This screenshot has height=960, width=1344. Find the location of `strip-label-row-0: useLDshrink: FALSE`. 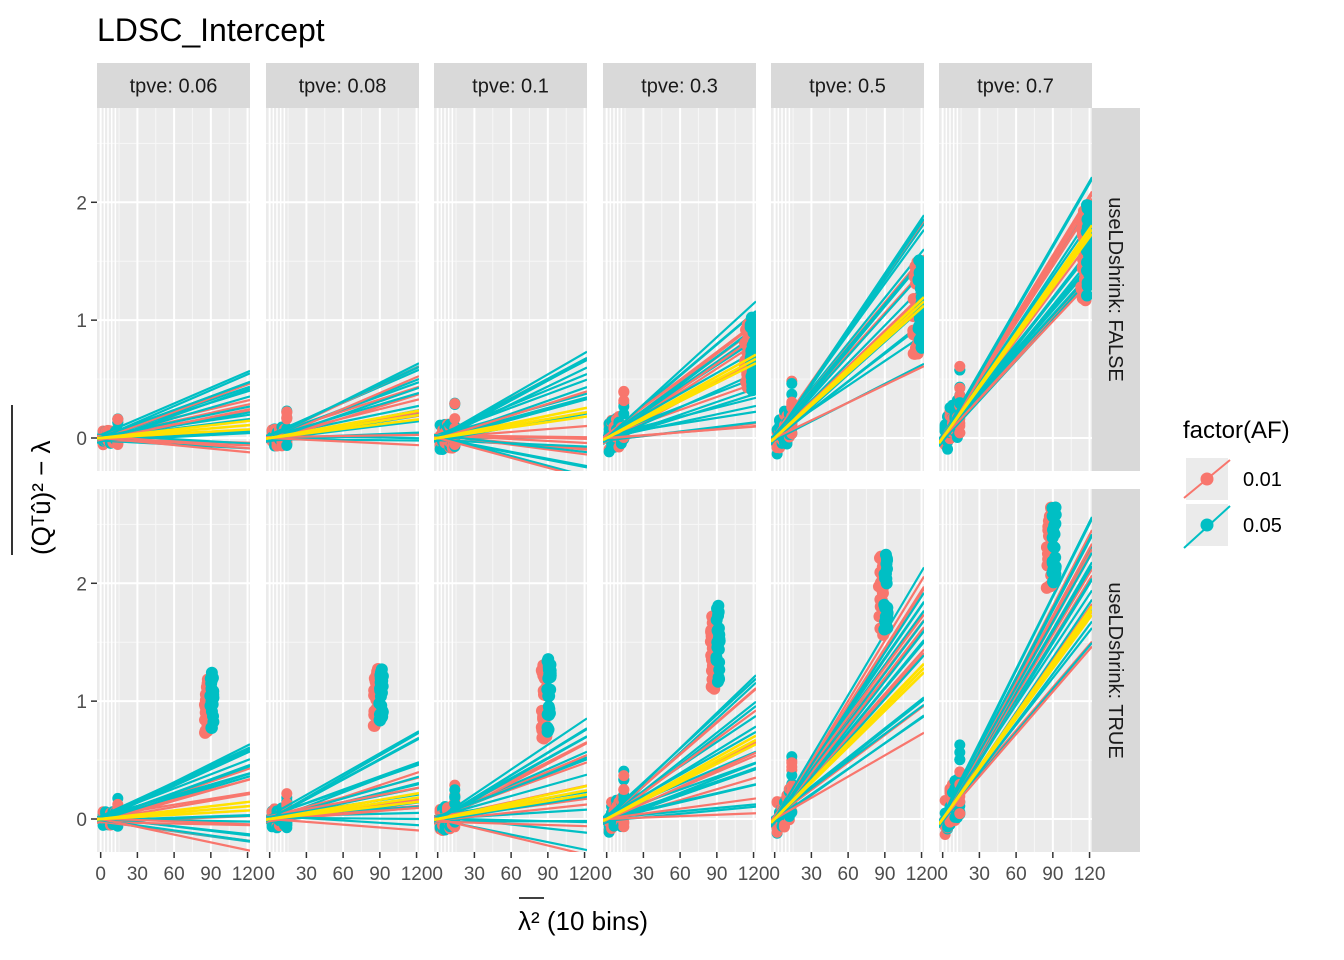

strip-label-row-0: useLDshrink: FALSE is located at coordinates (1115, 289).